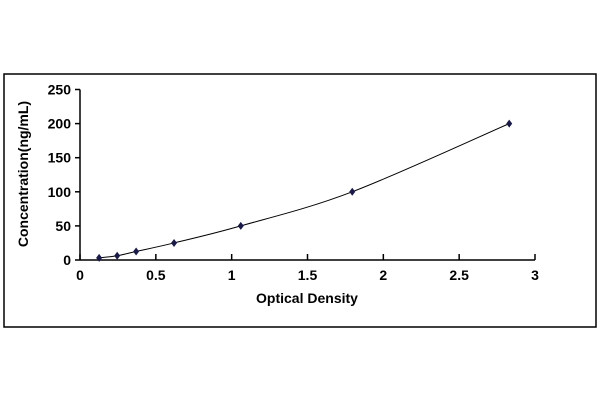 The image size is (600, 400). What do you see at coordinates (459, 275) in the screenshot?
I see `x-tick-label: 2.5` at bounding box center [459, 275].